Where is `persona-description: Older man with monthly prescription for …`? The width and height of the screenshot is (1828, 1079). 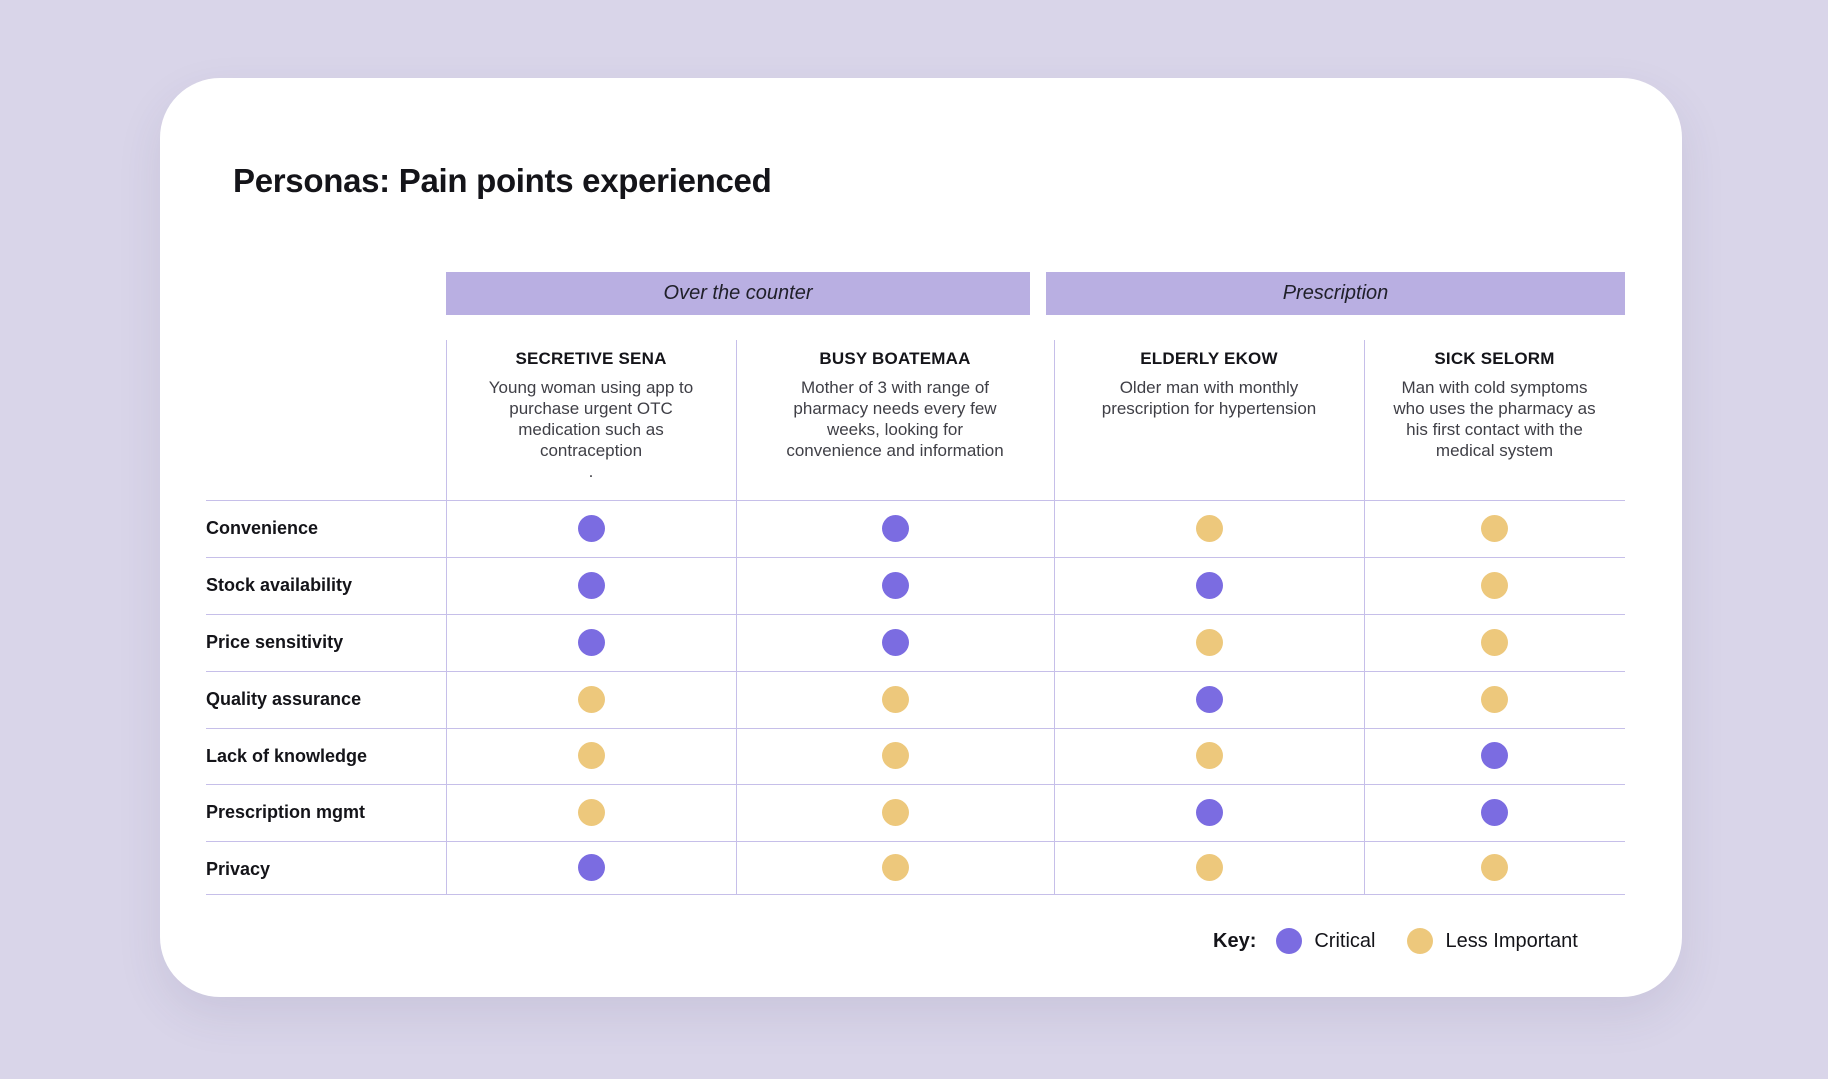
persona-description: Older man with monthly prescription for … is located at coordinates (1209, 398).